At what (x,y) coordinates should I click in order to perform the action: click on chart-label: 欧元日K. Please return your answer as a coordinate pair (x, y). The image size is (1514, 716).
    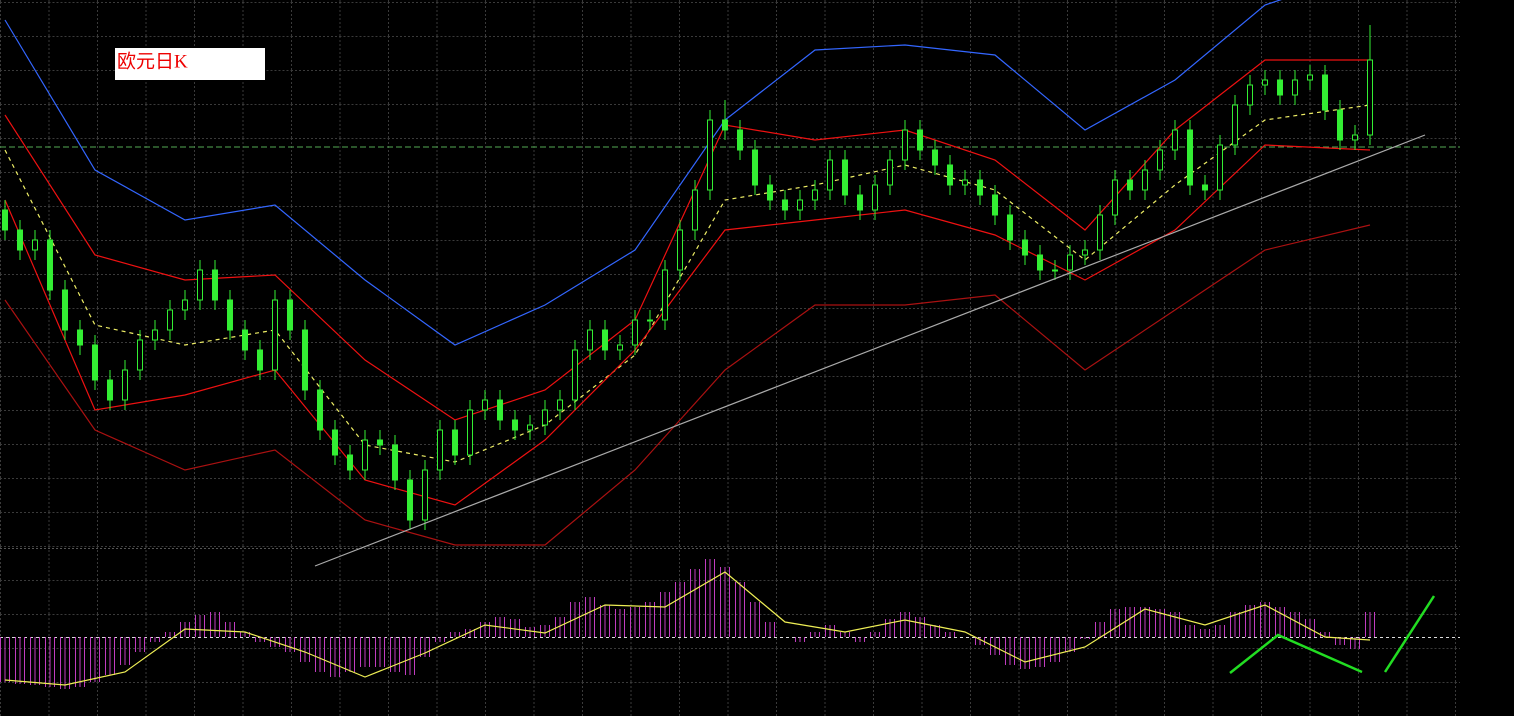
    Looking at the image, I should click on (152, 61).